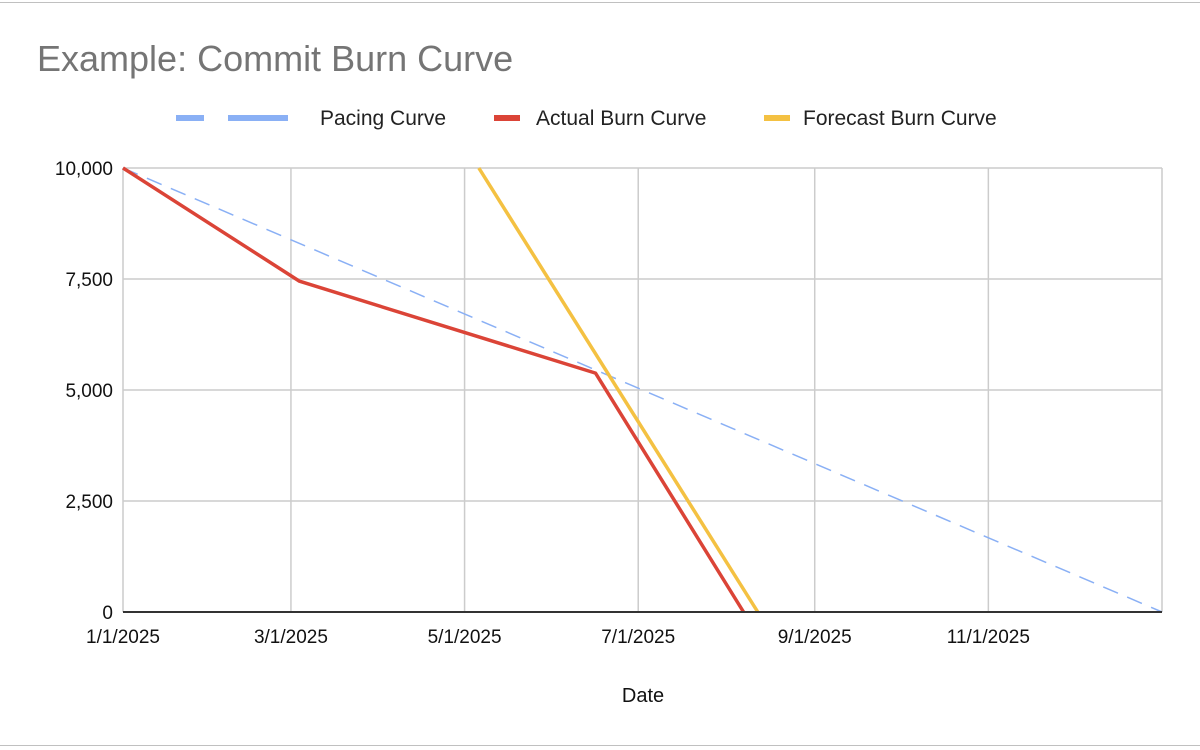 This screenshot has height=750, width=1200. What do you see at coordinates (621, 118) in the screenshot?
I see `legend-label: Actual Burn Curve` at bounding box center [621, 118].